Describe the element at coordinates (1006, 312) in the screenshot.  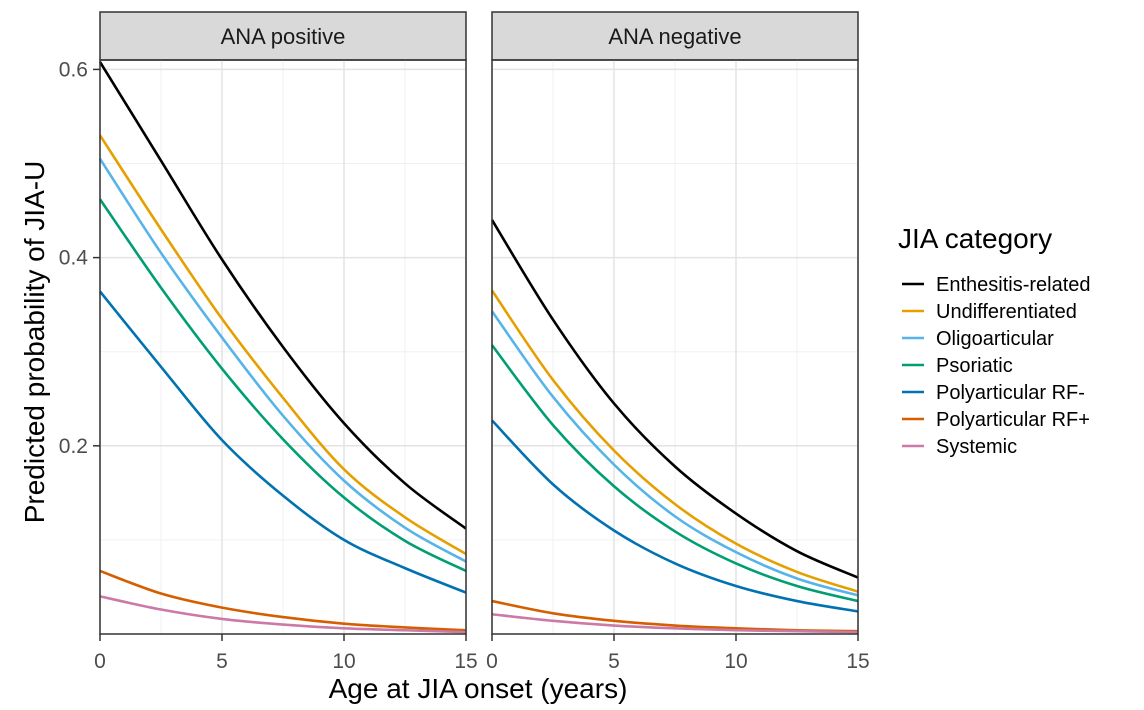
I see `legend-label: Undifferentiated` at that location.